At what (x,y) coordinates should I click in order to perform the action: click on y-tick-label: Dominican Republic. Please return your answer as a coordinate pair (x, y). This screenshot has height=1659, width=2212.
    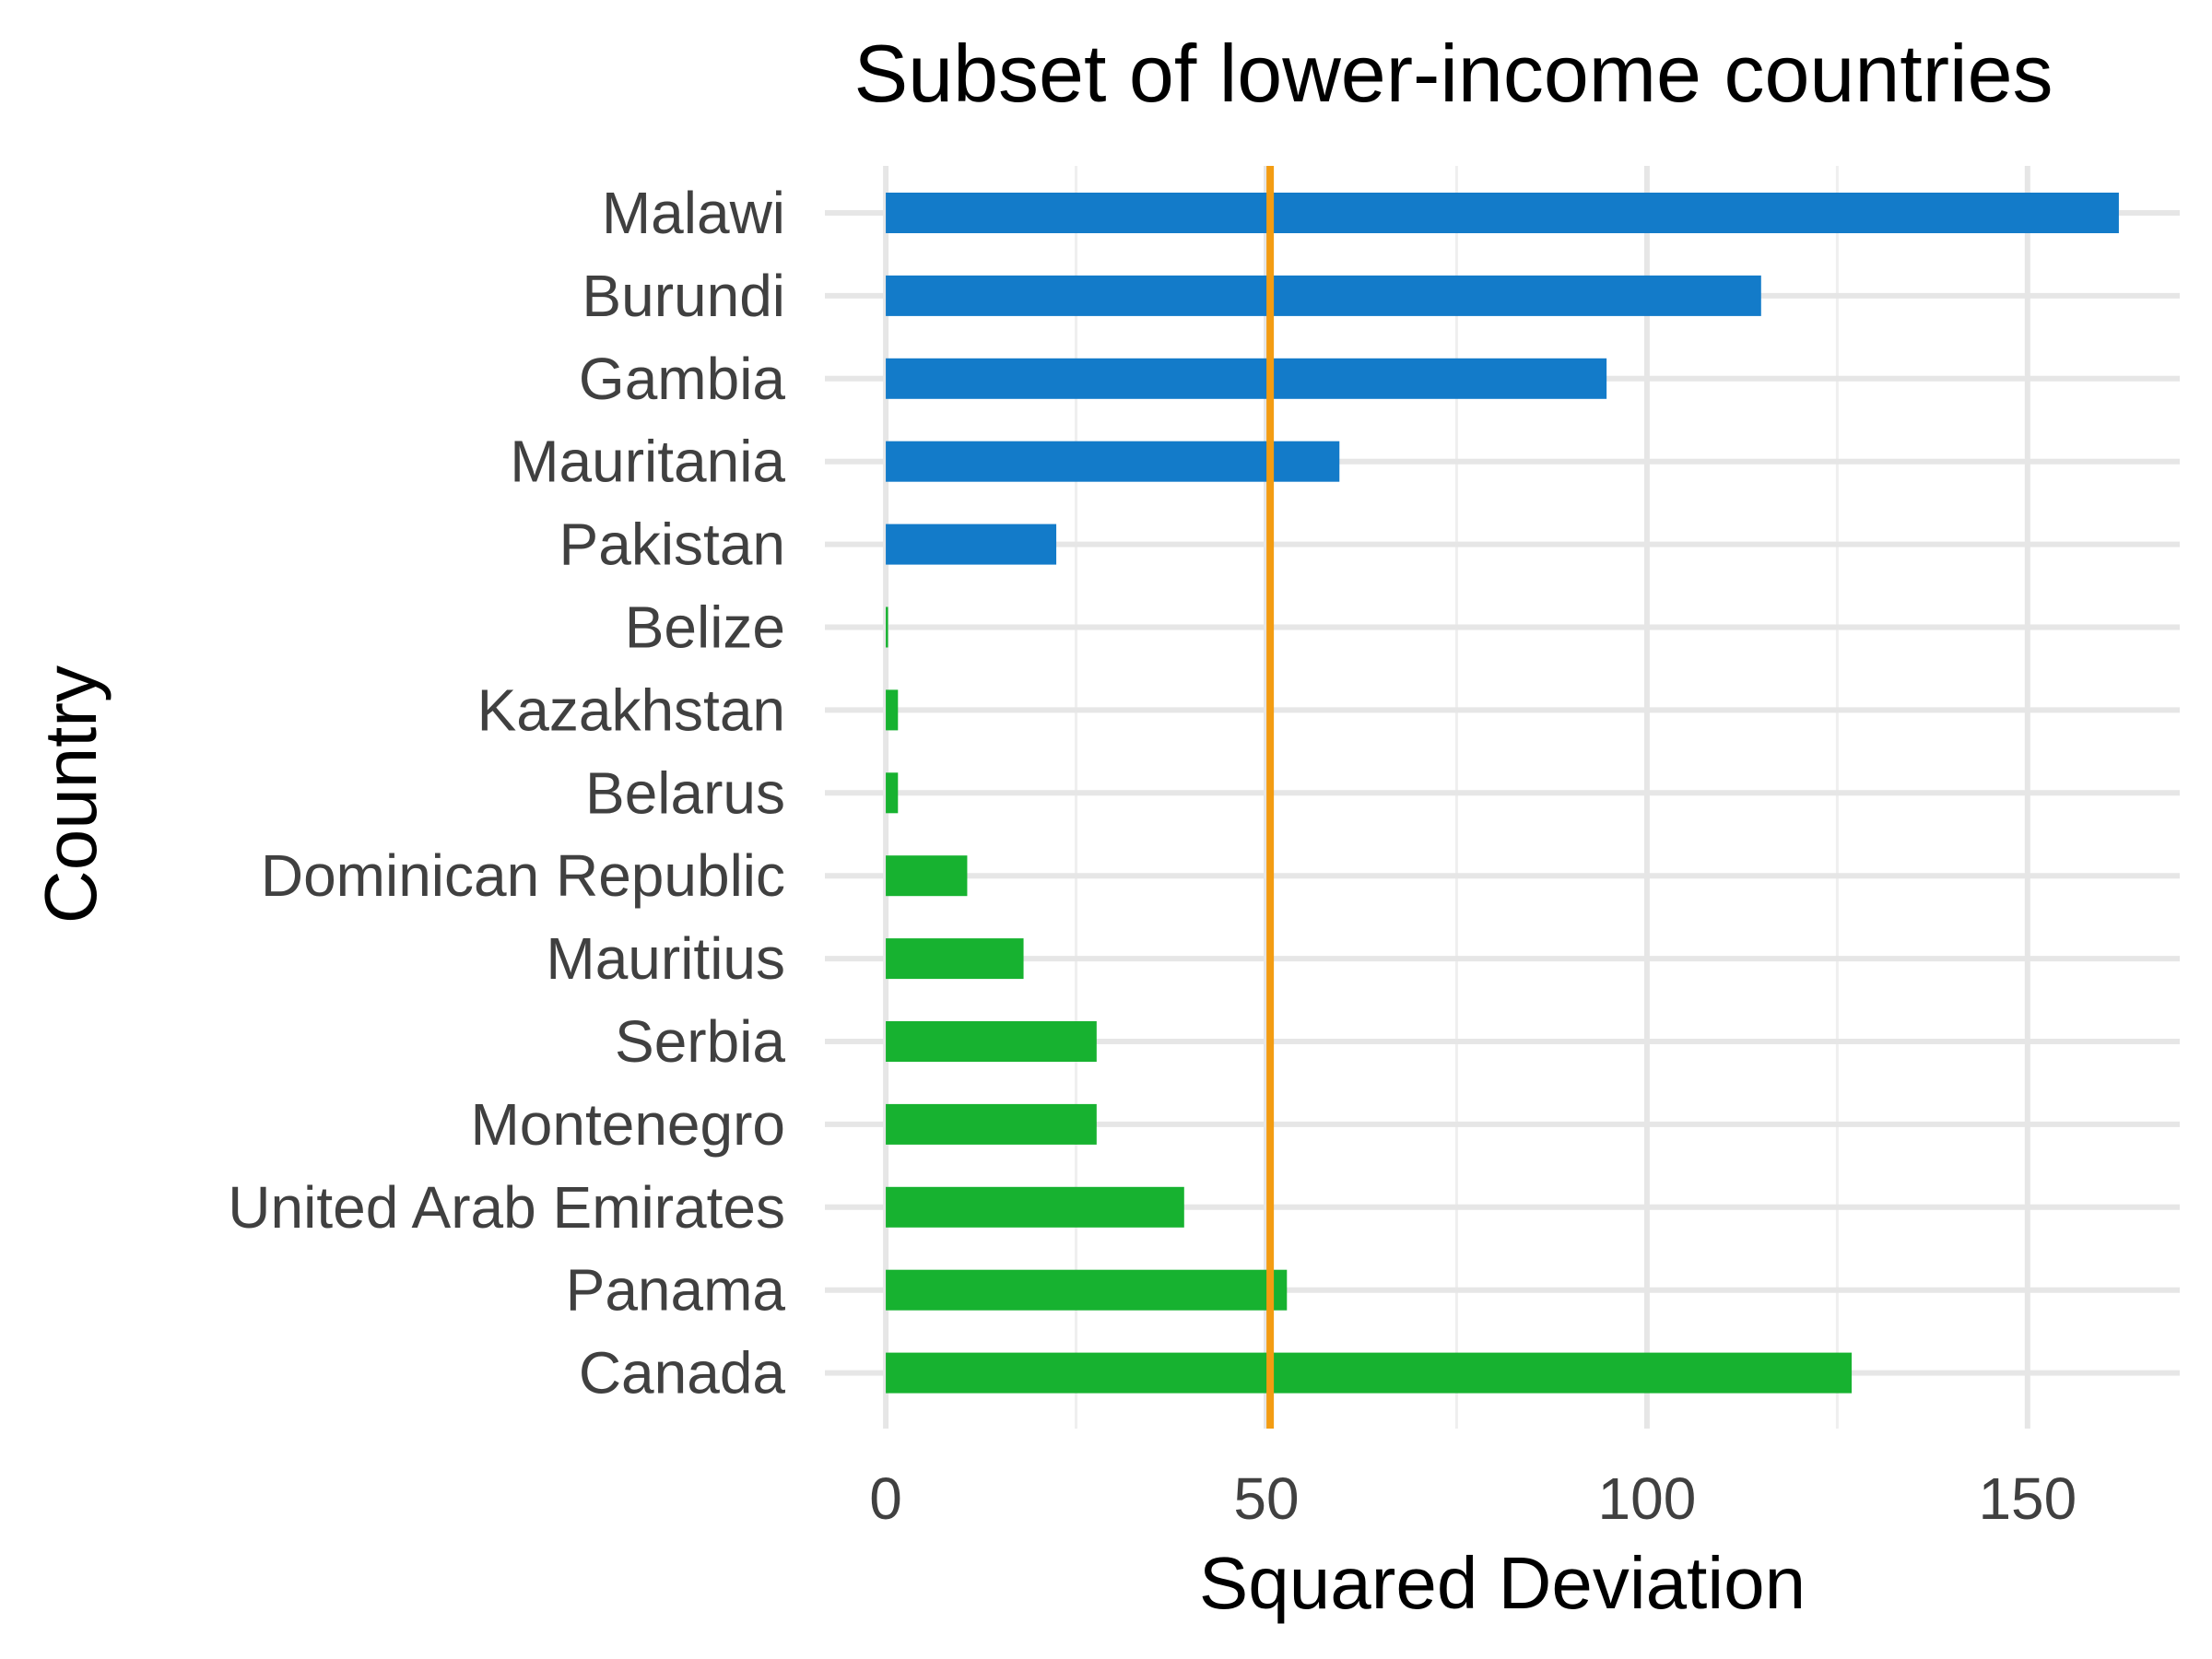
    Looking at the image, I should click on (523, 875).